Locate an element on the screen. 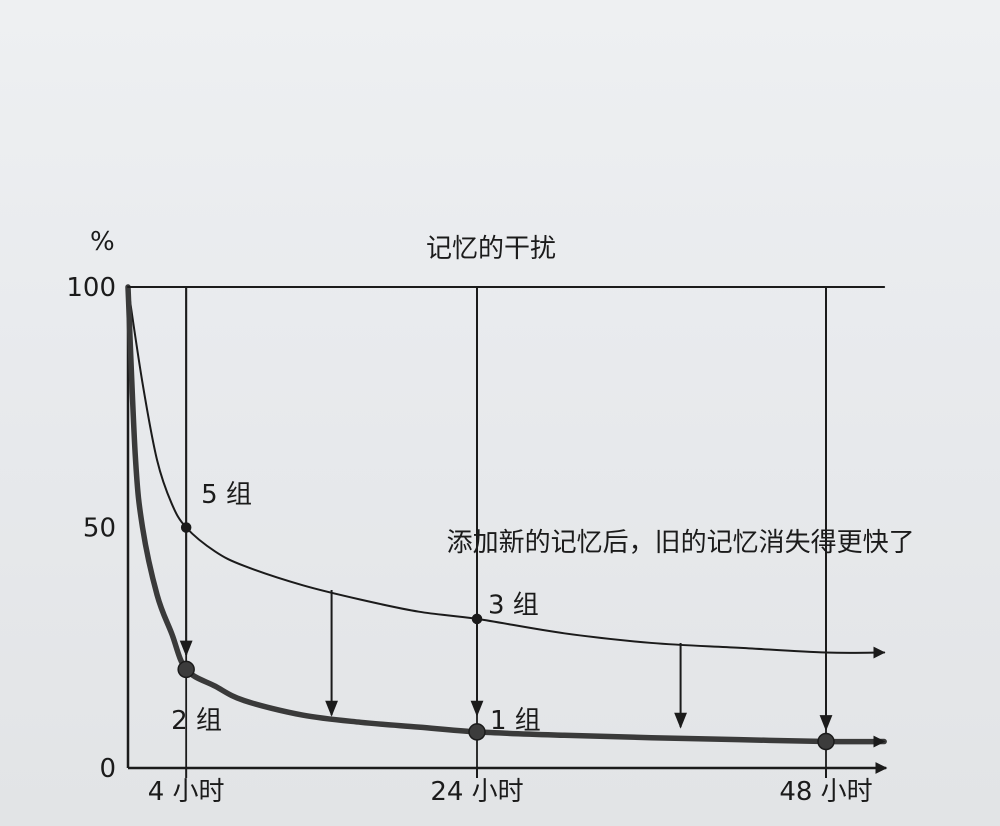  annotation-label: 2 组 is located at coordinates (196, 721).